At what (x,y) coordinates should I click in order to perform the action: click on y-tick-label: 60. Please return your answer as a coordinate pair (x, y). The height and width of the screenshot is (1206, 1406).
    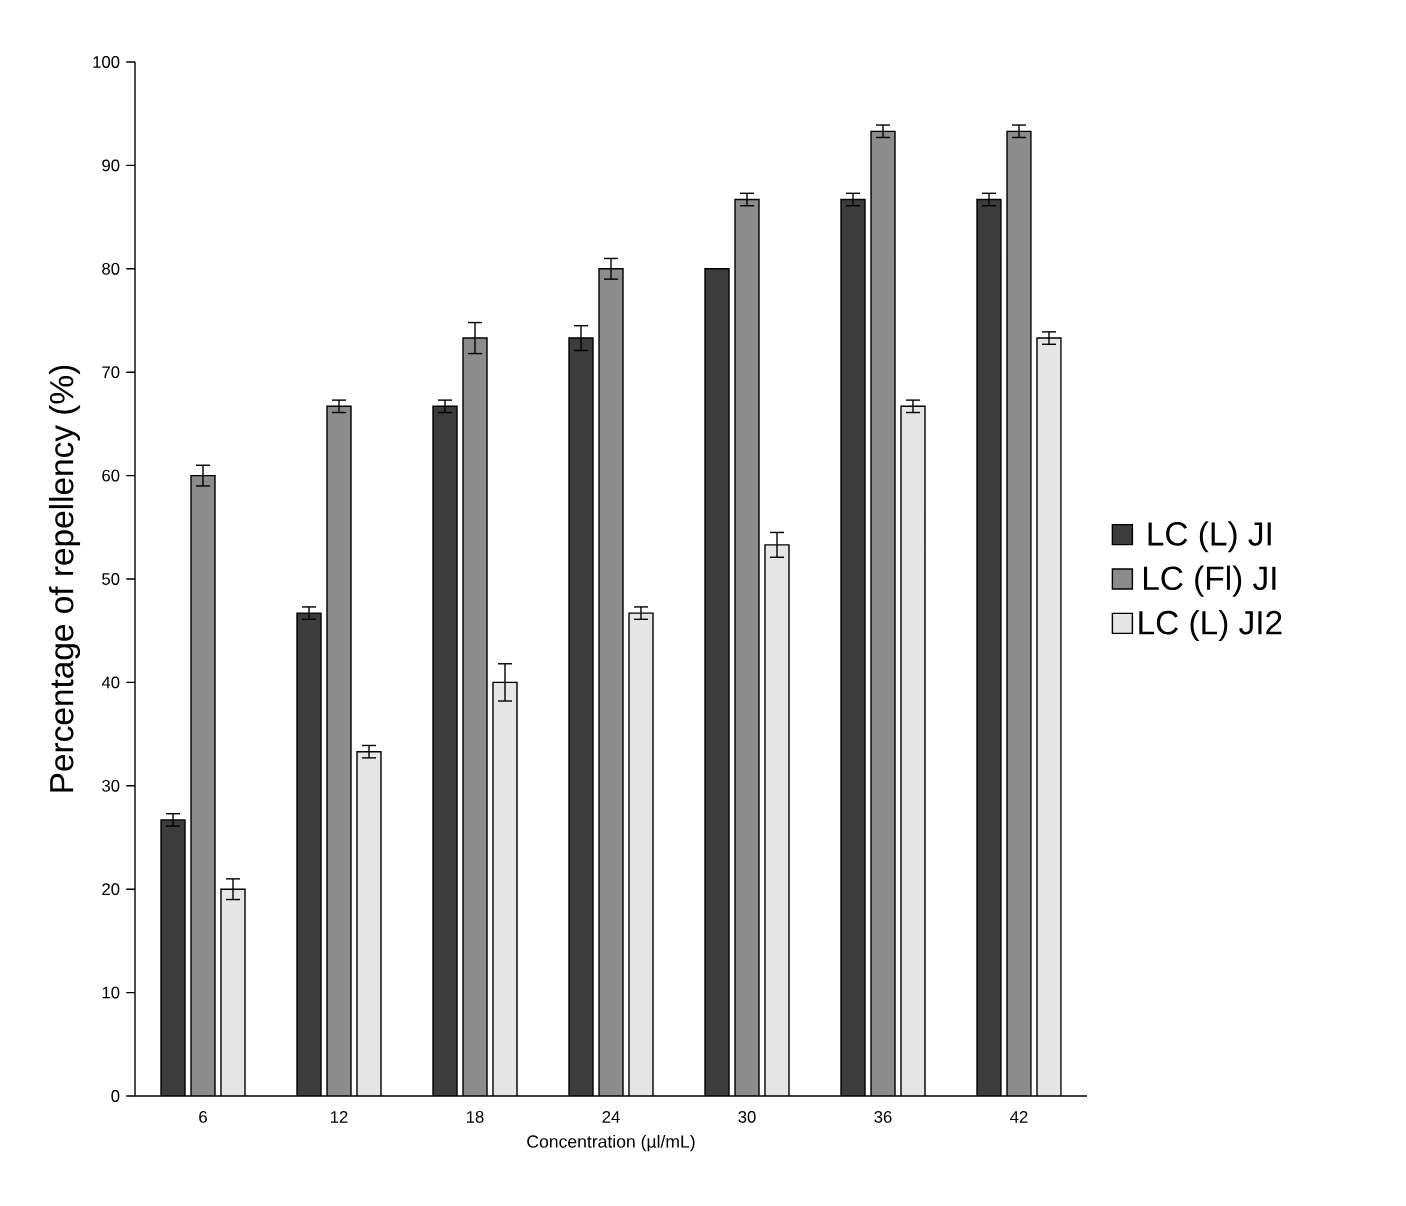
    Looking at the image, I should click on (111, 475).